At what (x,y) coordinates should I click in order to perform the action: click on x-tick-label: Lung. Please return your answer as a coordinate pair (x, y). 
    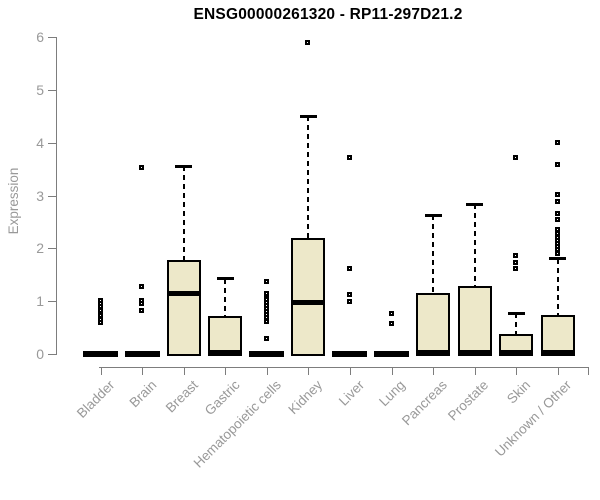
    Looking at the image, I should click on (392, 393).